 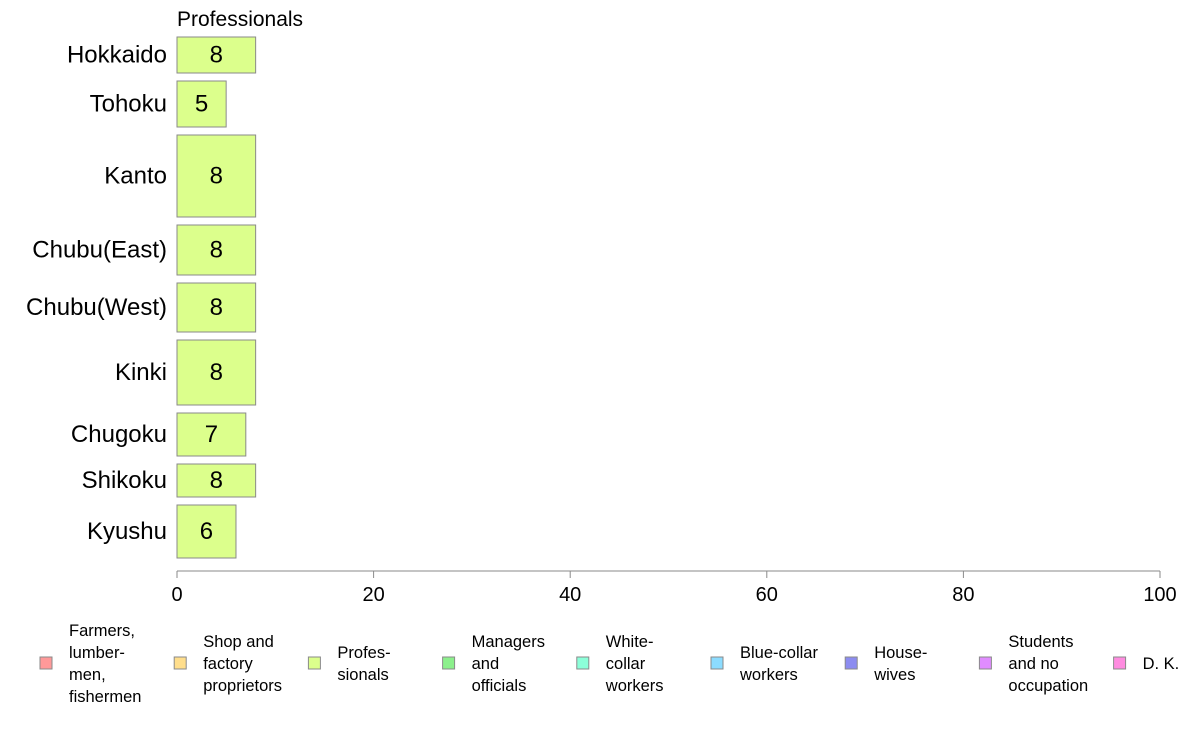 I want to click on legend-label: D. K., so click(x=1161, y=664).